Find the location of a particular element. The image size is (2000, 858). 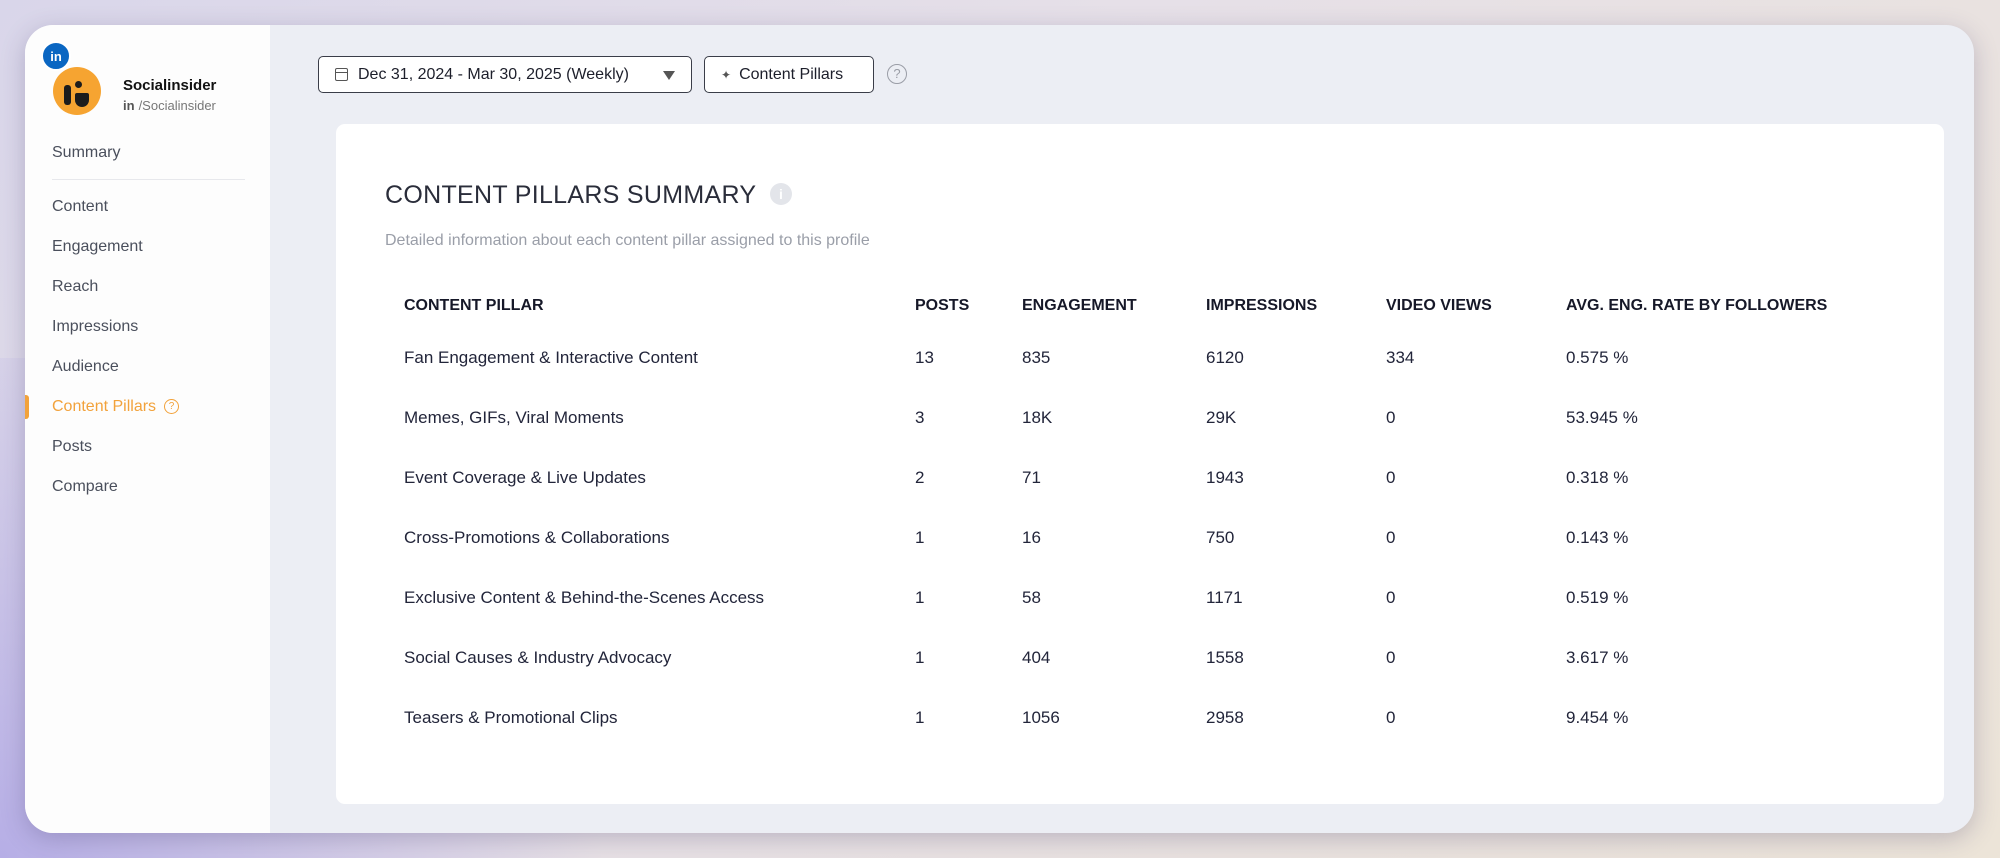

sidebar-item-engagement: Engagement is located at coordinates (97, 246).